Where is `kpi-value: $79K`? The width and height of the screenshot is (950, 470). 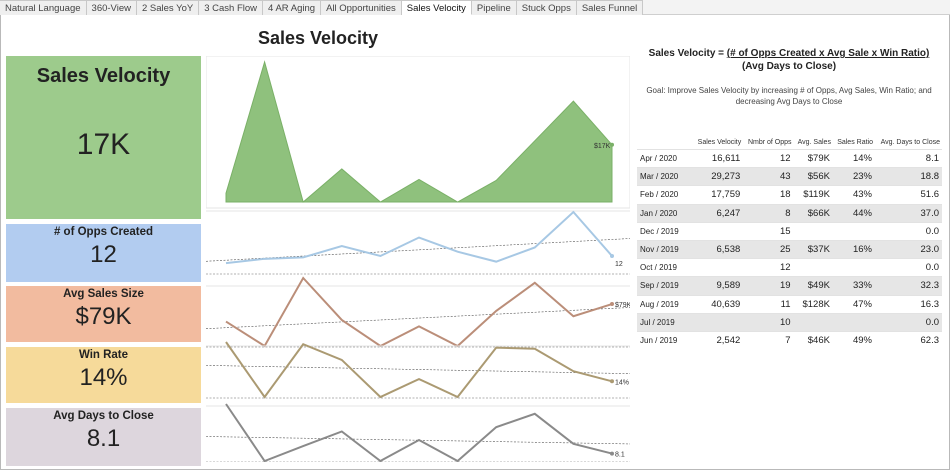 kpi-value: $79K is located at coordinates (103, 316).